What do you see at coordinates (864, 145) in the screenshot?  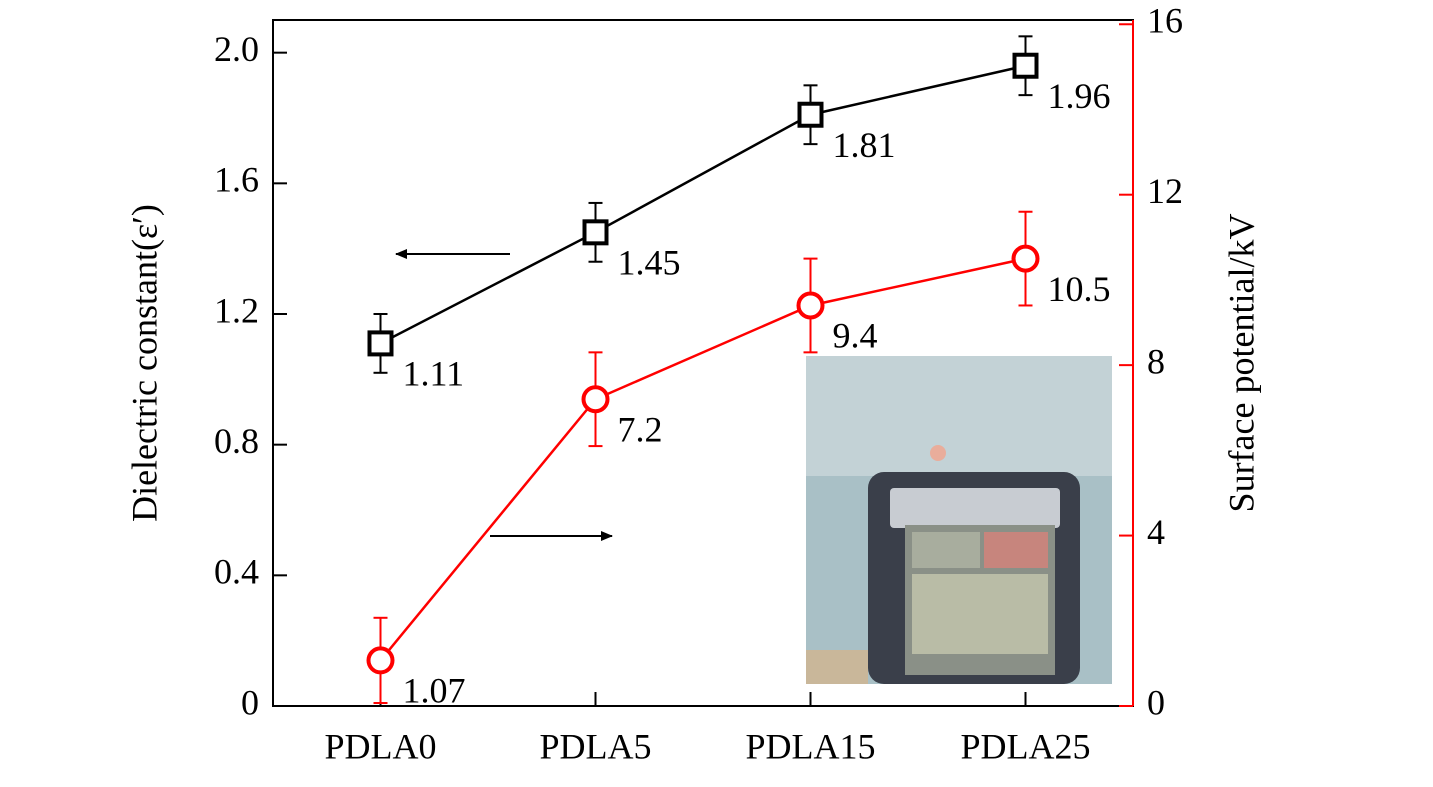 I see `data-label: 1.81` at bounding box center [864, 145].